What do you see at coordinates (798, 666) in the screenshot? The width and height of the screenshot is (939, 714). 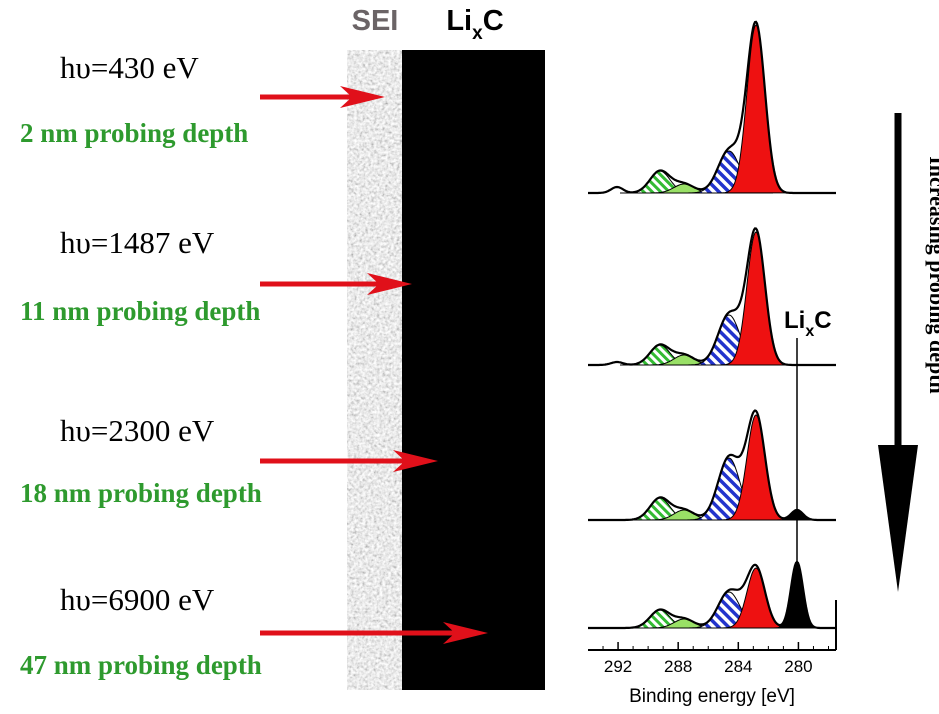 I see `x-tick-label: 280` at bounding box center [798, 666].